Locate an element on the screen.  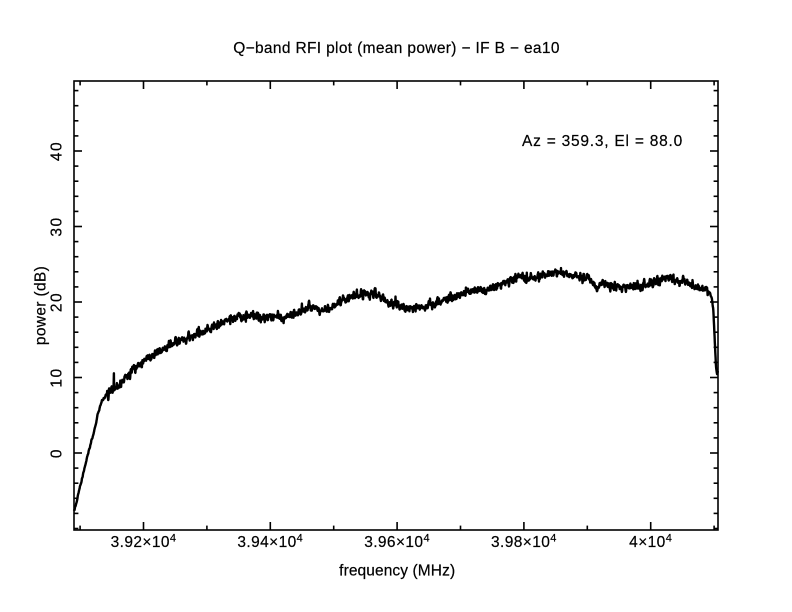
svg-text: 0 is located at coordinates (57, 453).